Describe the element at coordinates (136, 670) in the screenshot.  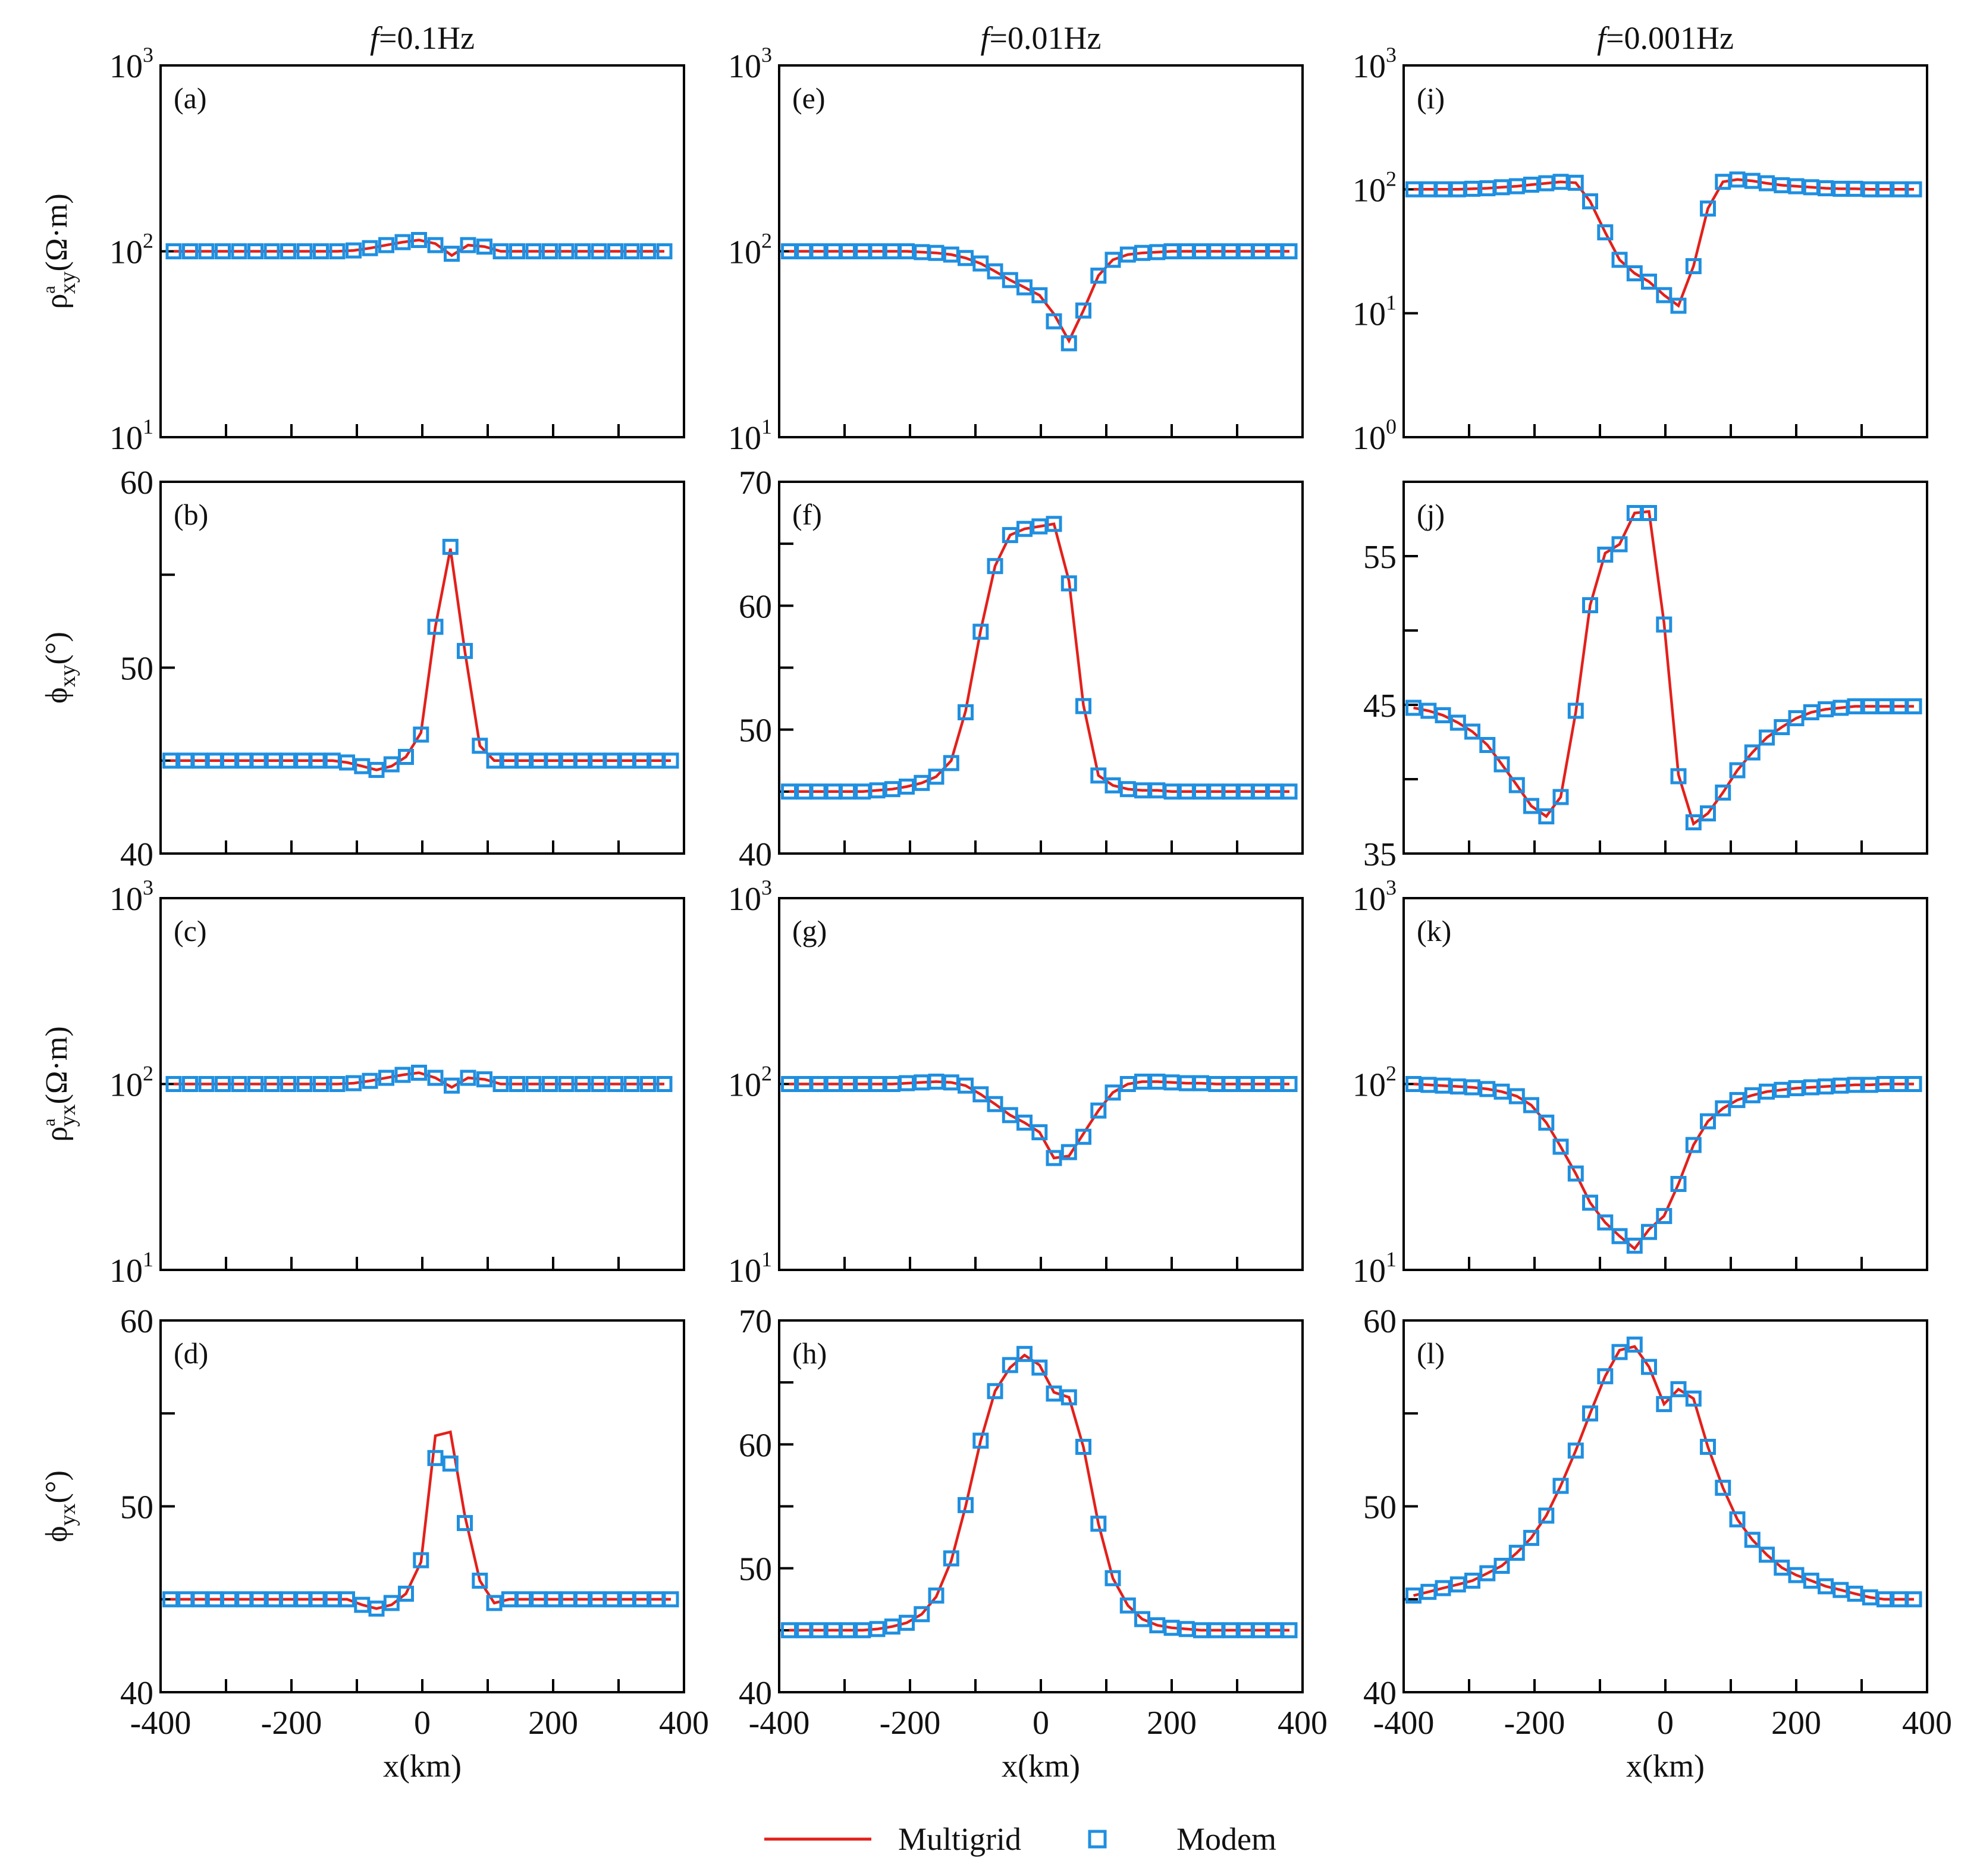
I see `y-tick-label-base: 50` at that location.